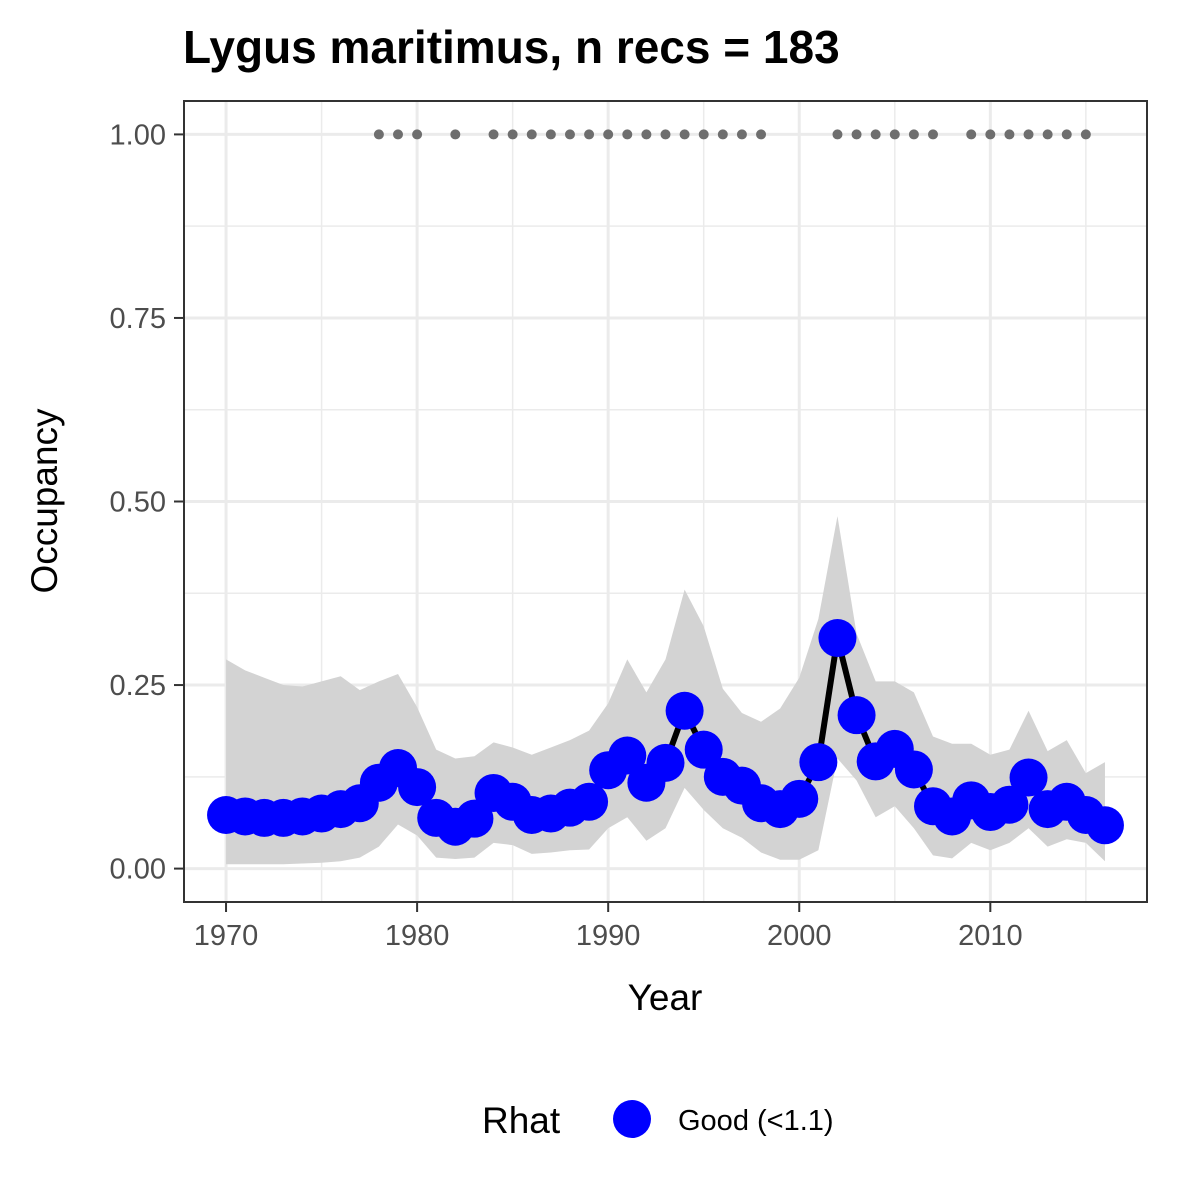 The height and width of the screenshot is (1200, 1200). What do you see at coordinates (608, 936) in the screenshot?
I see `x-tick-label: 1990` at bounding box center [608, 936].